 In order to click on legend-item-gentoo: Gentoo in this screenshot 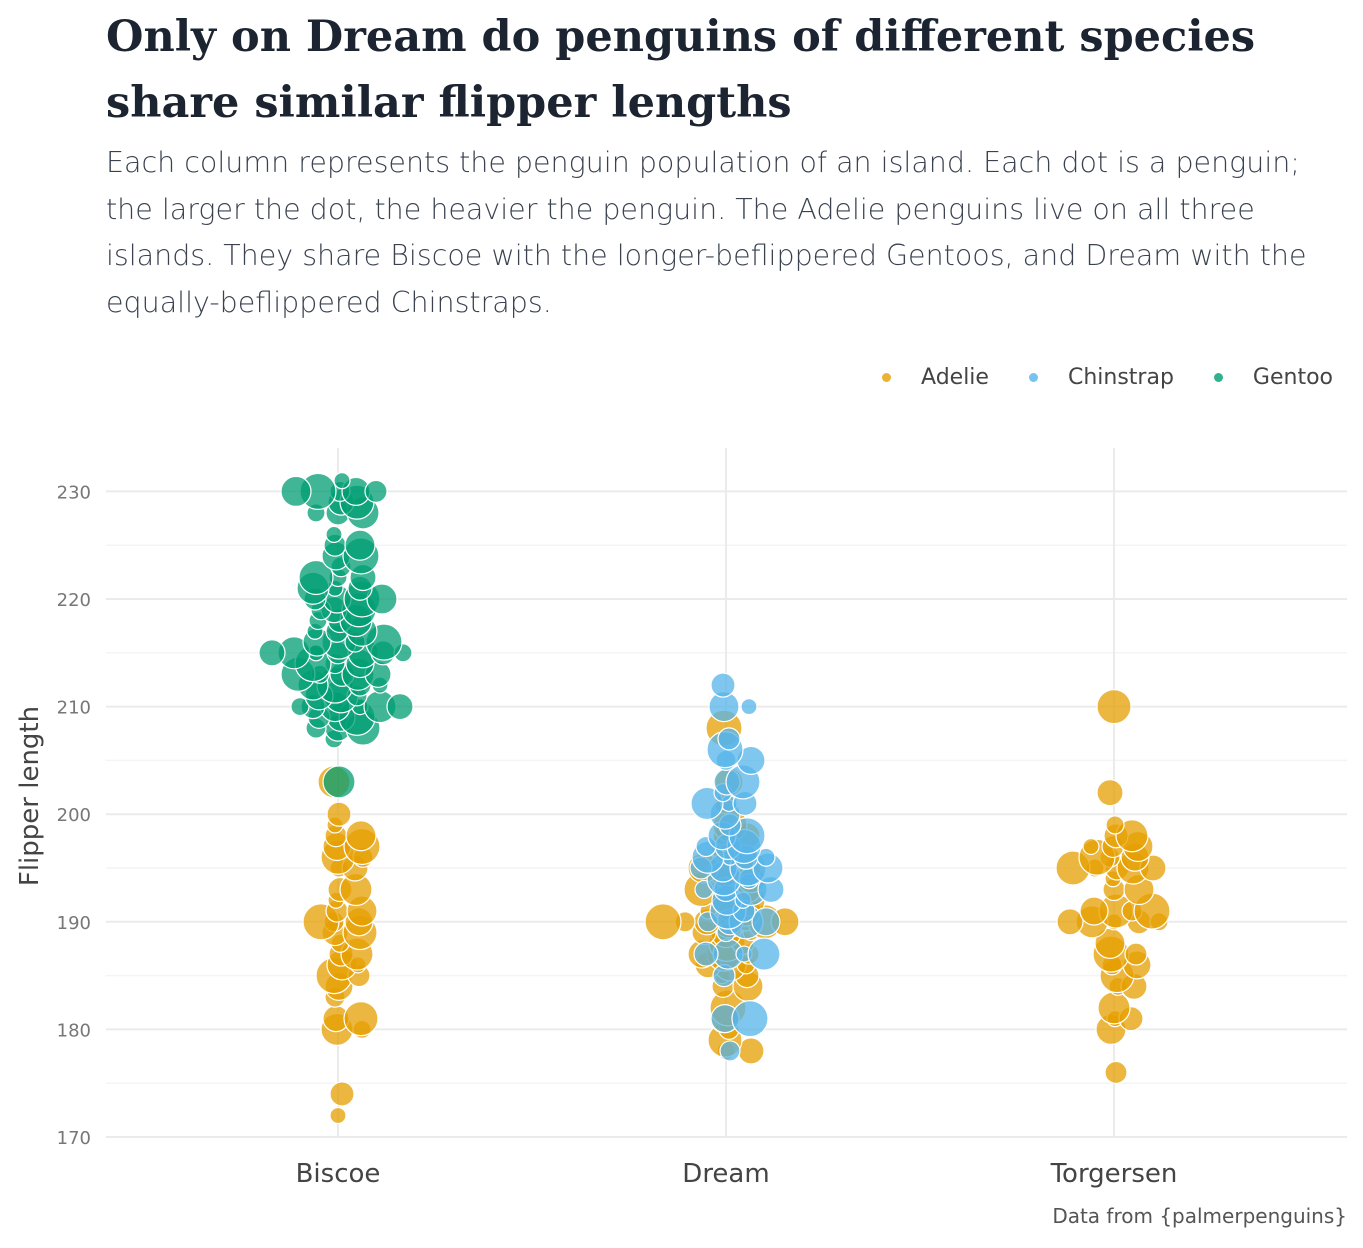, I will do `click(1273, 377)`.